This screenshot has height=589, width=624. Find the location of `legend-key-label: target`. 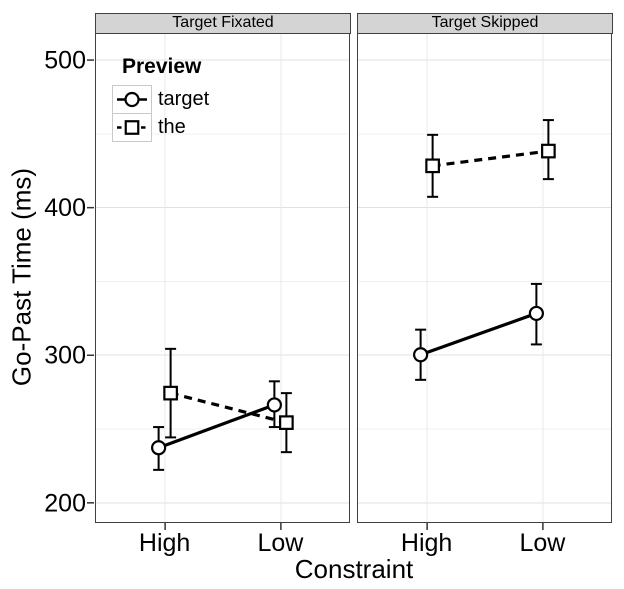

legend-key-label: target is located at coordinates (184, 99).